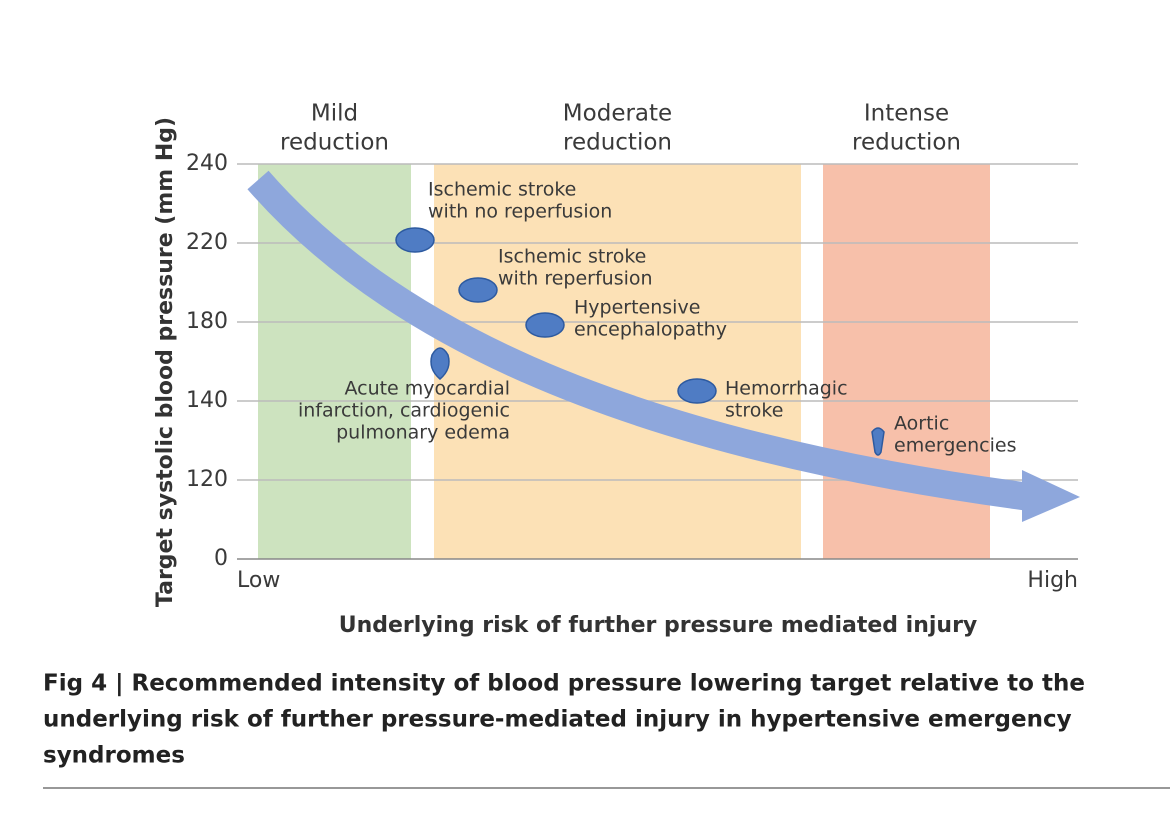 The width and height of the screenshot is (1170, 815). Describe the element at coordinates (1051, 496) in the screenshot. I see `arrow-head` at that location.